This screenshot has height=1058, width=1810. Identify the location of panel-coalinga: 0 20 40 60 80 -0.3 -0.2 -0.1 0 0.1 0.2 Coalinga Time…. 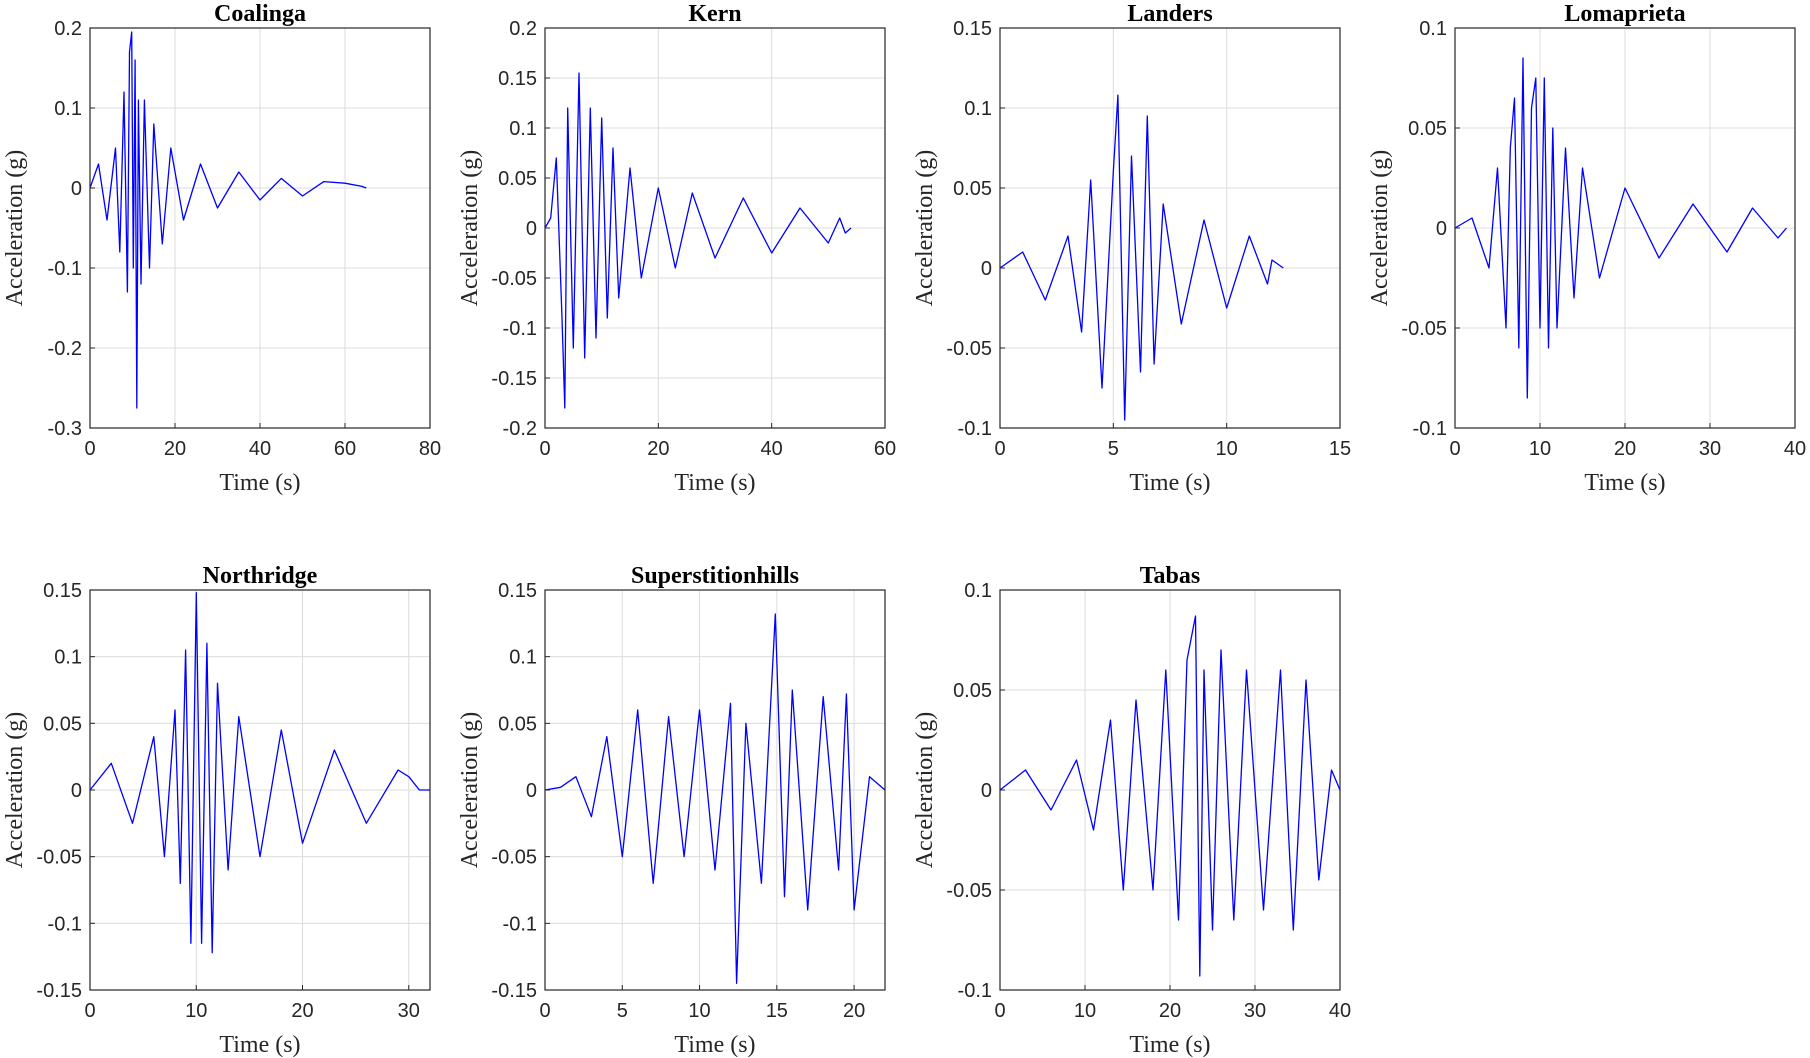
(221, 248).